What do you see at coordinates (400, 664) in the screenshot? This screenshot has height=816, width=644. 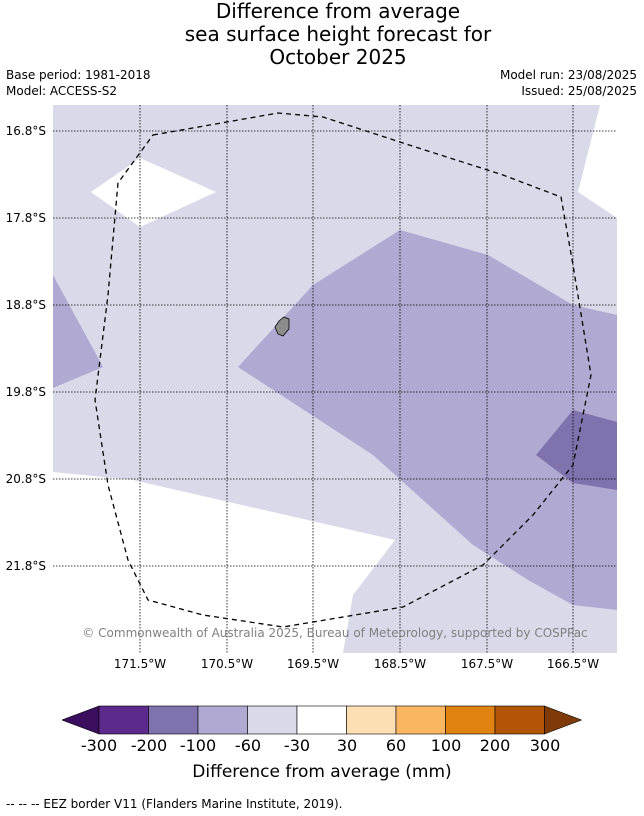 I see `lon-label: 168.5°W` at bounding box center [400, 664].